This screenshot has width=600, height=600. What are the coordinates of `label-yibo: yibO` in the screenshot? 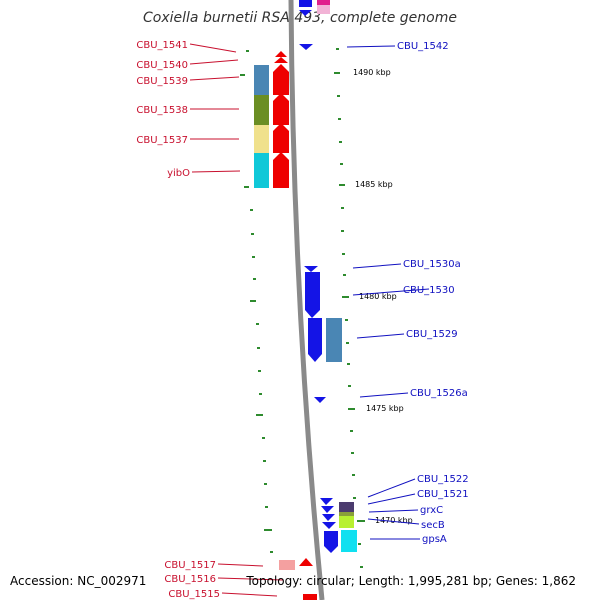 It's located at (178, 173).